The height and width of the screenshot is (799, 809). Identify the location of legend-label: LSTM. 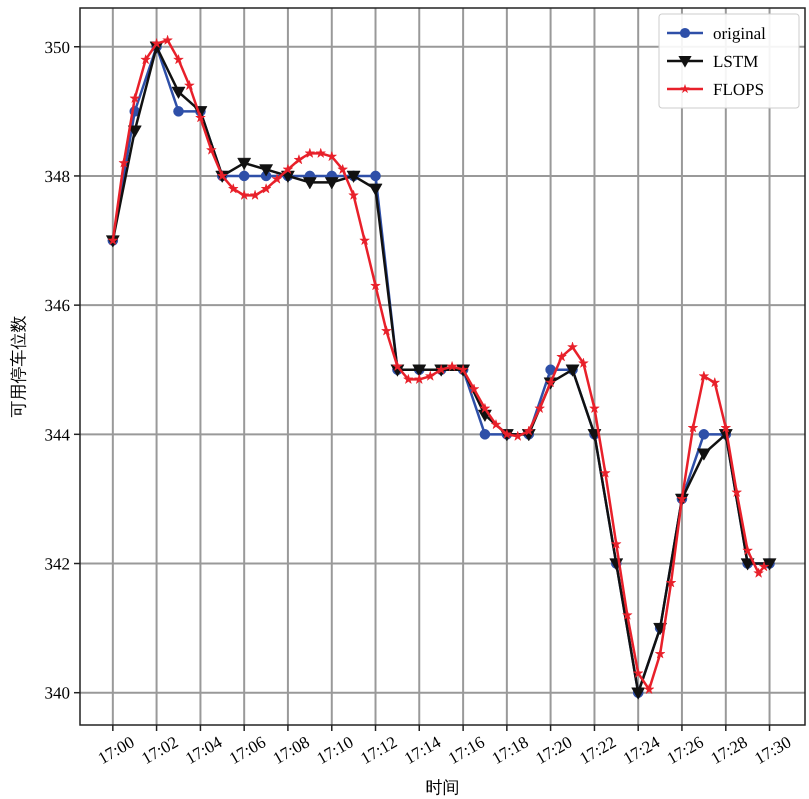
(735, 61).